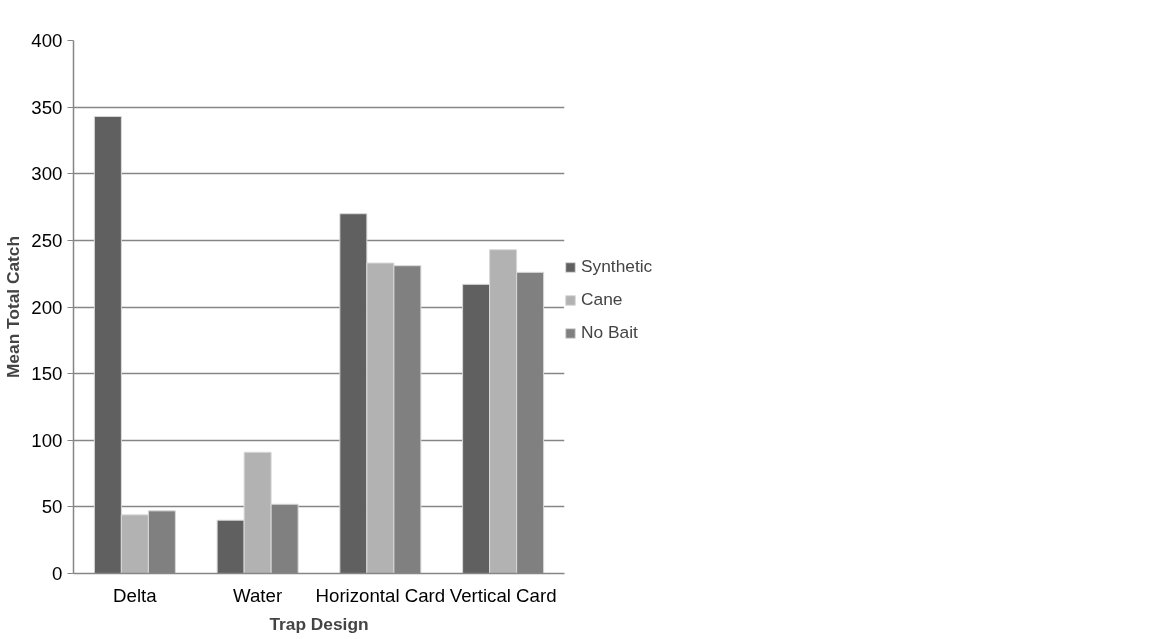 The height and width of the screenshot is (639, 1163). I want to click on x-axis-title: Trap Design, so click(319, 623).